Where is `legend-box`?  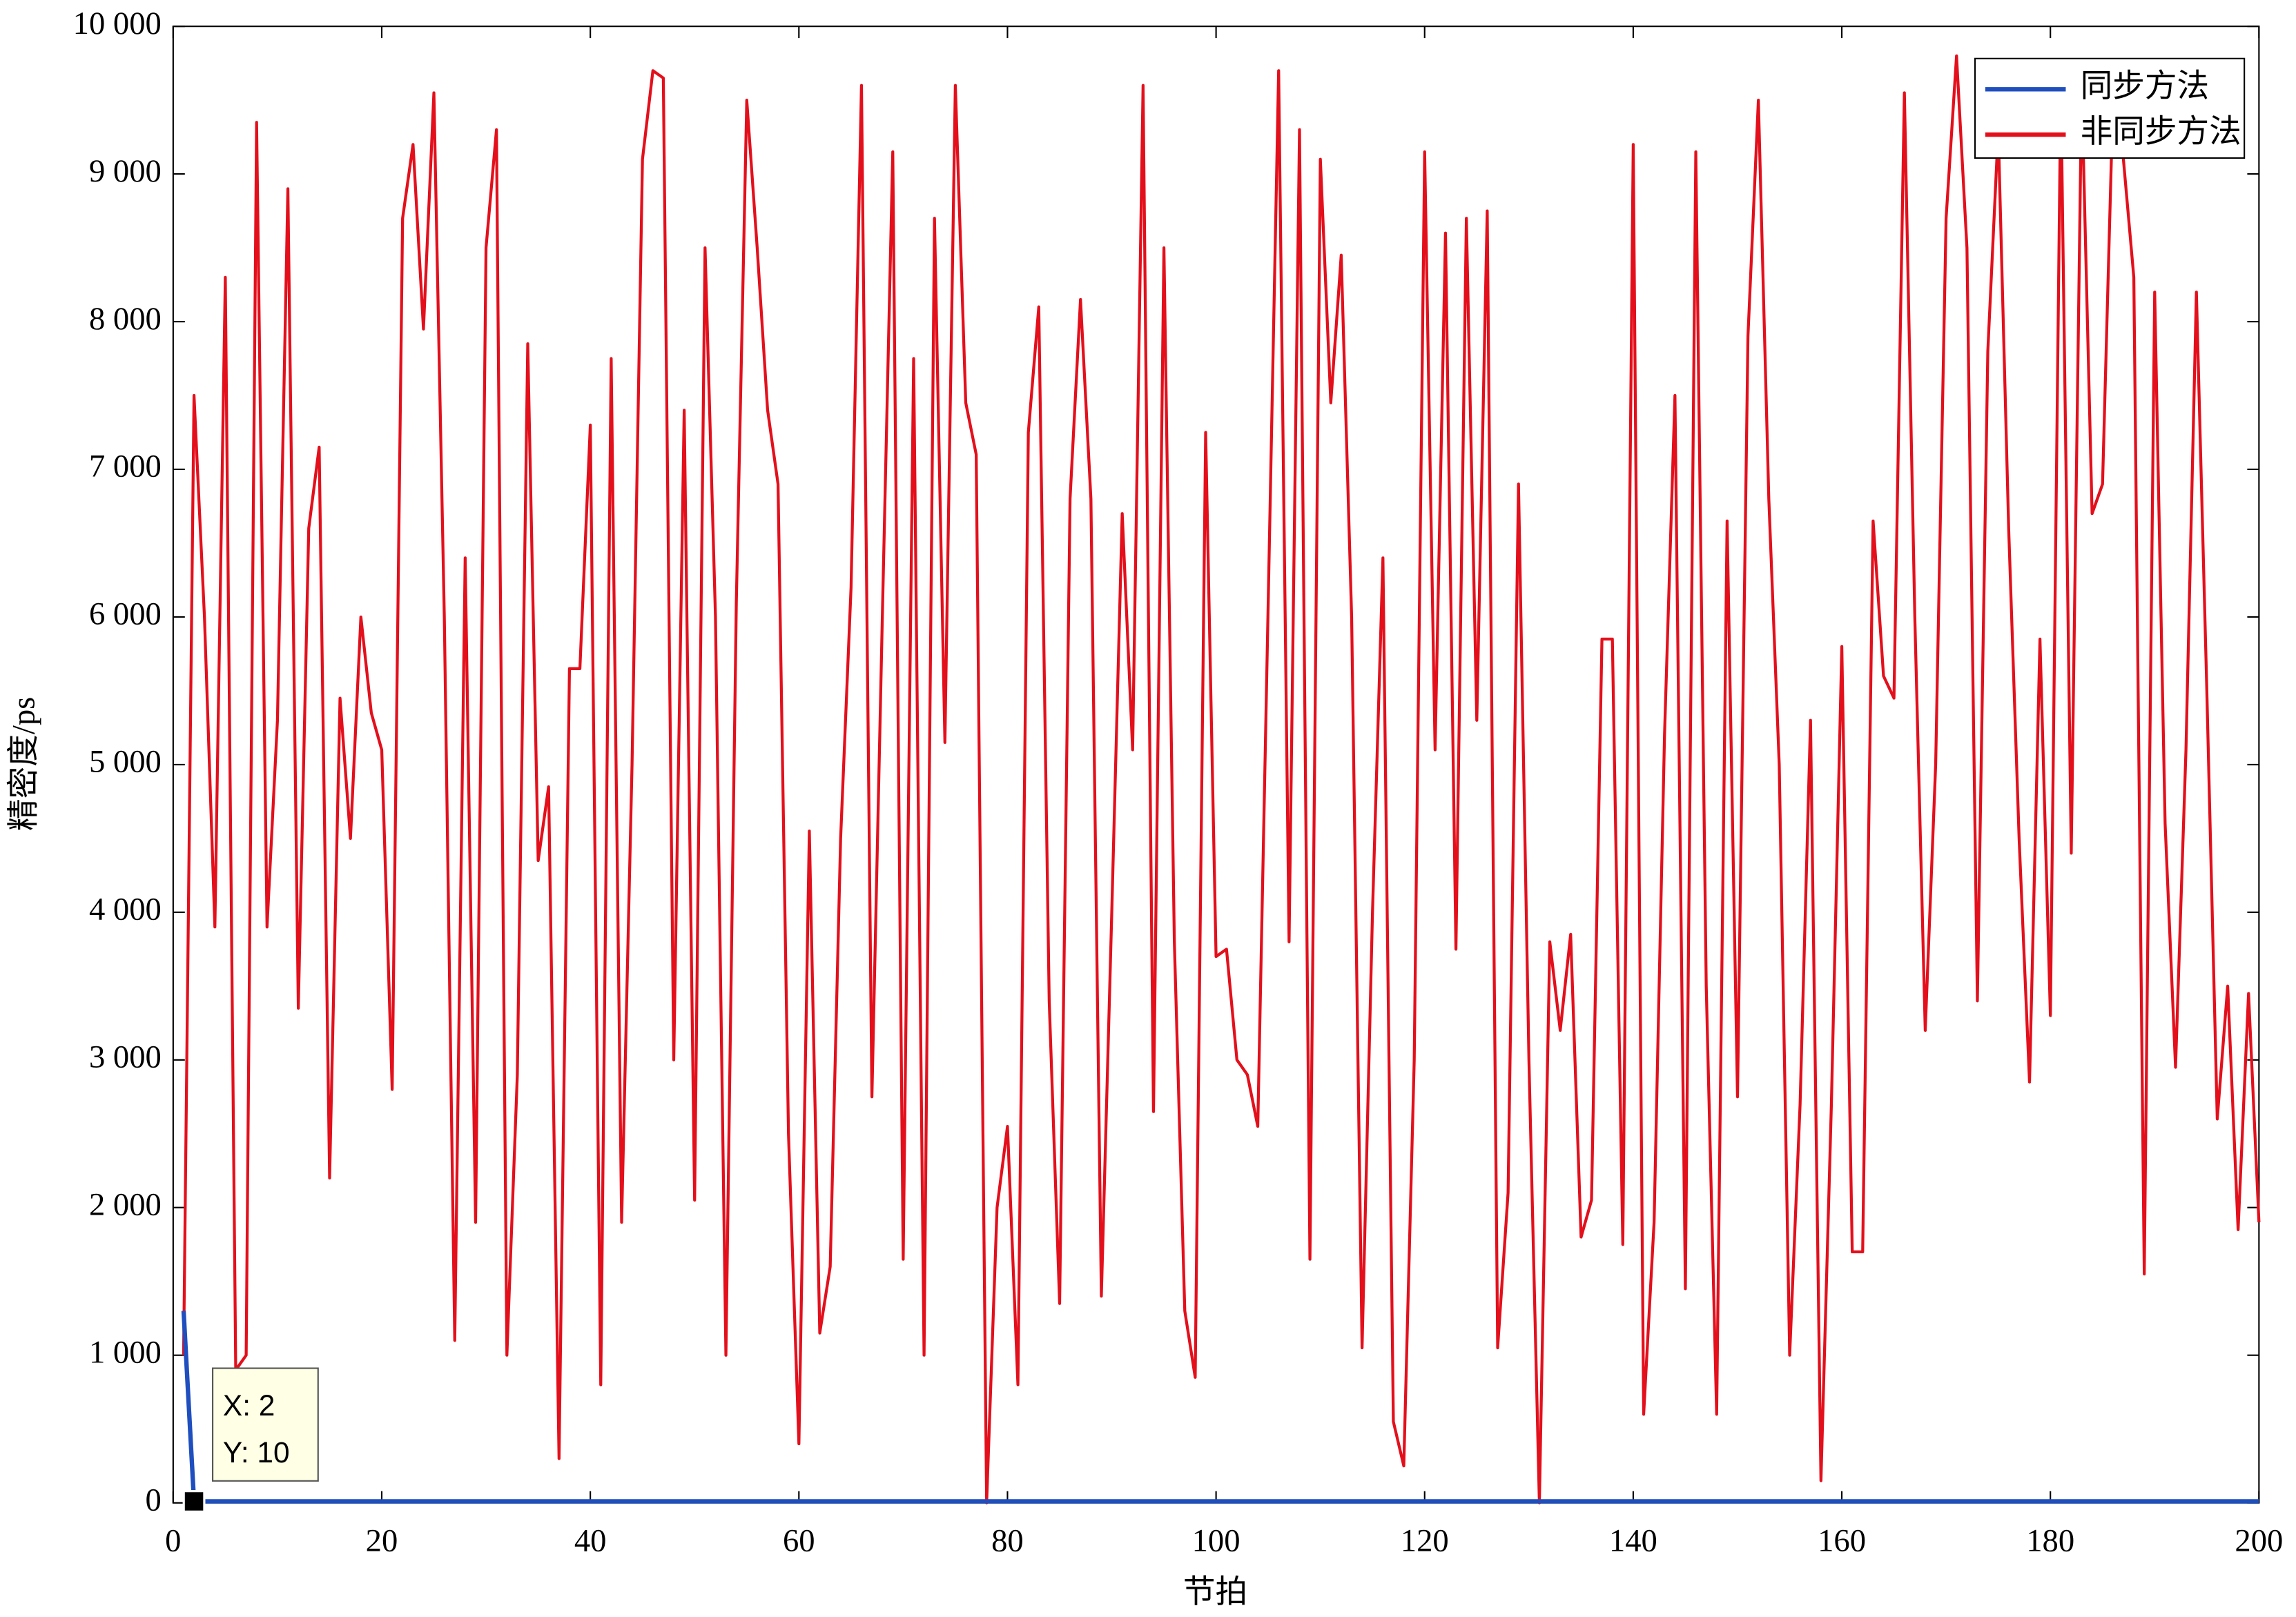
legend-box is located at coordinates (2110, 108).